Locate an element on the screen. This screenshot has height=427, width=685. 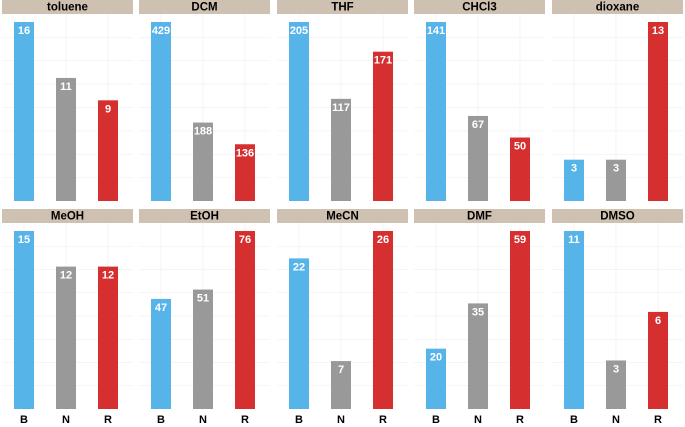
bar-label-r: 26 is located at coordinates (383, 240).